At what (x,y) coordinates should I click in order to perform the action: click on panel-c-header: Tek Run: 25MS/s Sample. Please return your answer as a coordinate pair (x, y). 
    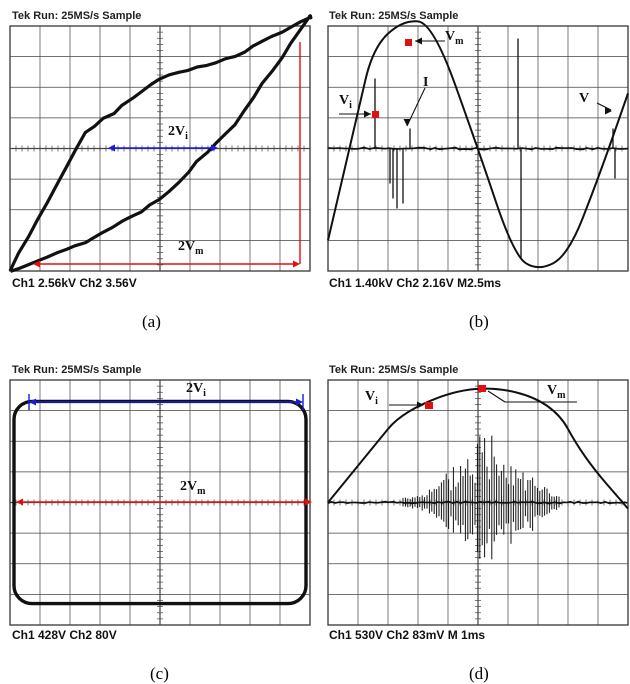
    Looking at the image, I should click on (77, 370).